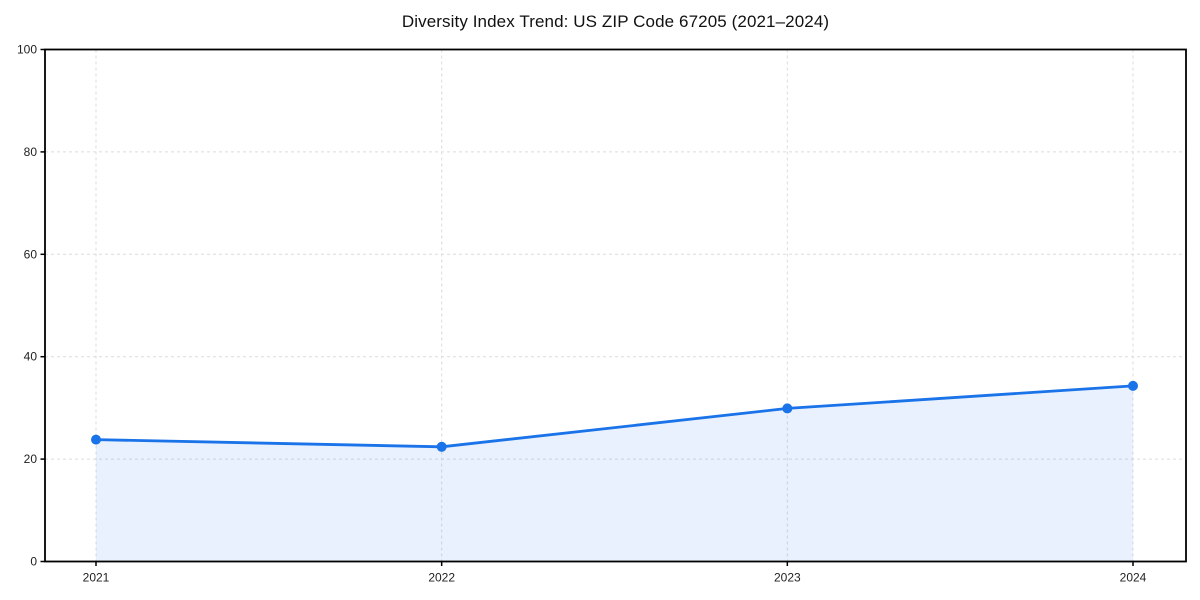  Describe the element at coordinates (33, 562) in the screenshot. I see `y-tick-label: 0` at that location.